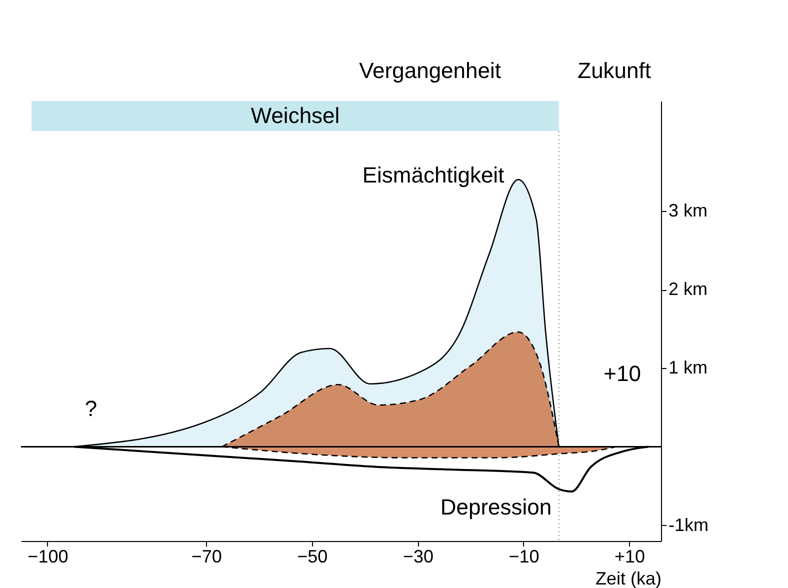  I want to click on y-tick-label: 1 km, so click(688, 368).